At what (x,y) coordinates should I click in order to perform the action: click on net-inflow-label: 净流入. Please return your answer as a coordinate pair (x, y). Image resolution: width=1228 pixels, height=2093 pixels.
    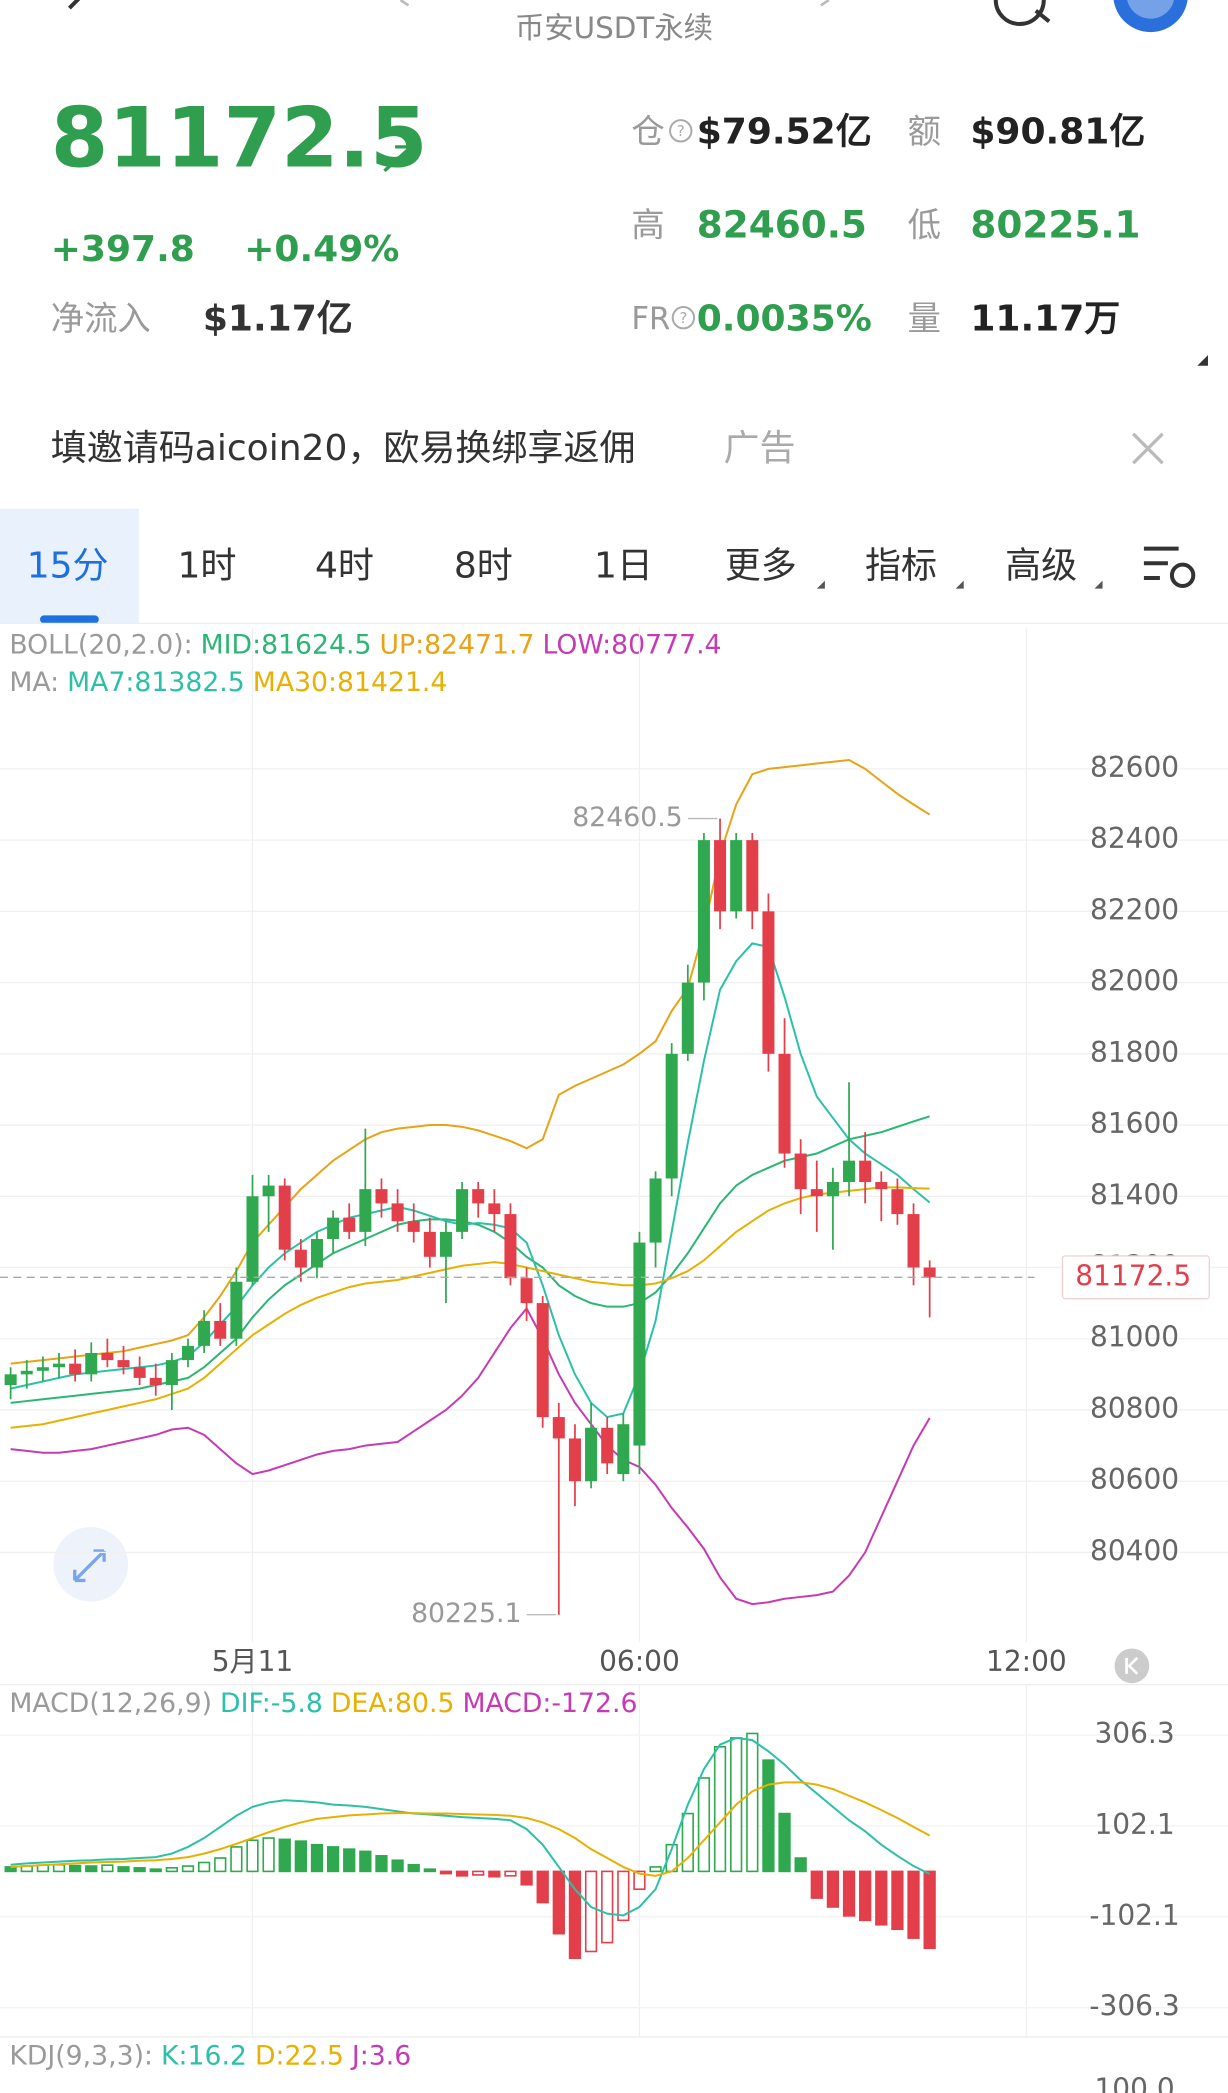
    Looking at the image, I should click on (101, 318).